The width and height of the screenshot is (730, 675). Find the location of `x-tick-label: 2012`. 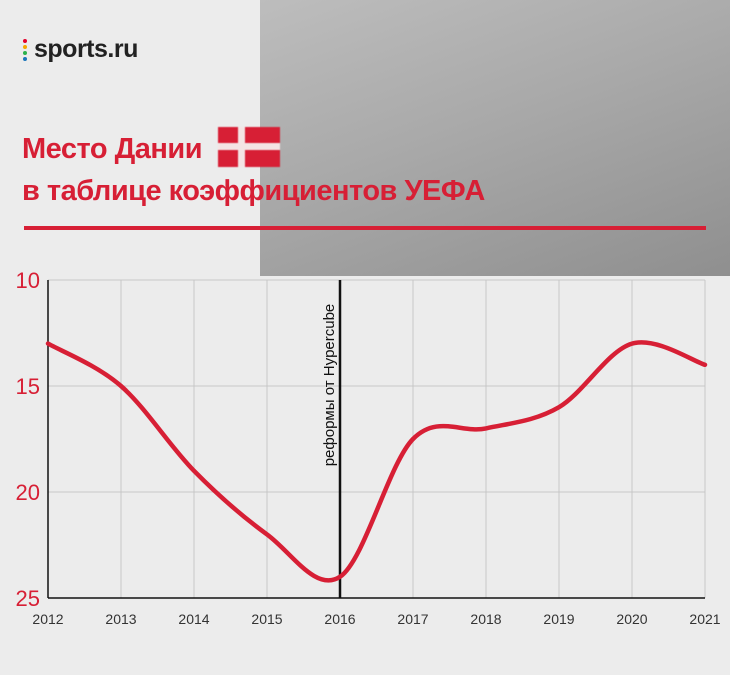

x-tick-label: 2012 is located at coordinates (47, 619).